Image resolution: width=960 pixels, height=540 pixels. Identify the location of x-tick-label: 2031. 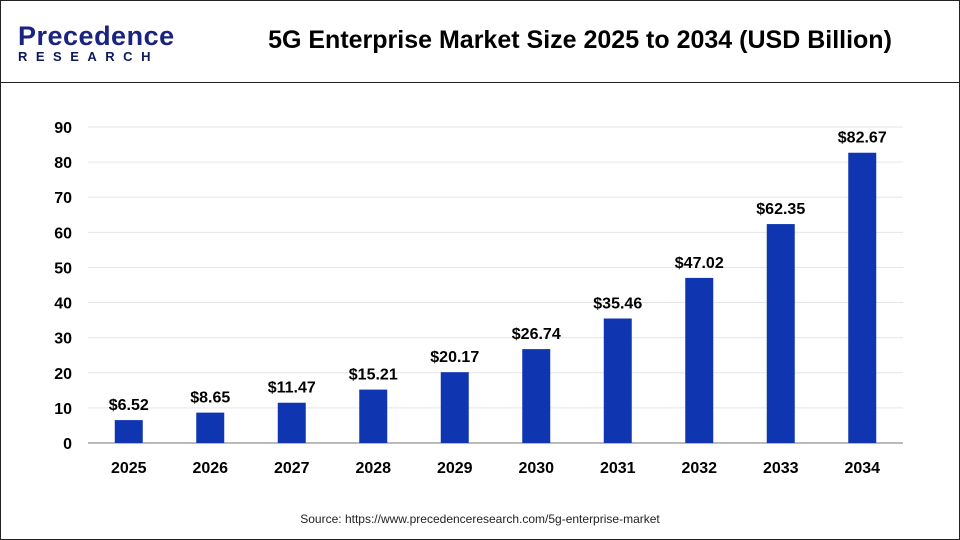
(618, 468).